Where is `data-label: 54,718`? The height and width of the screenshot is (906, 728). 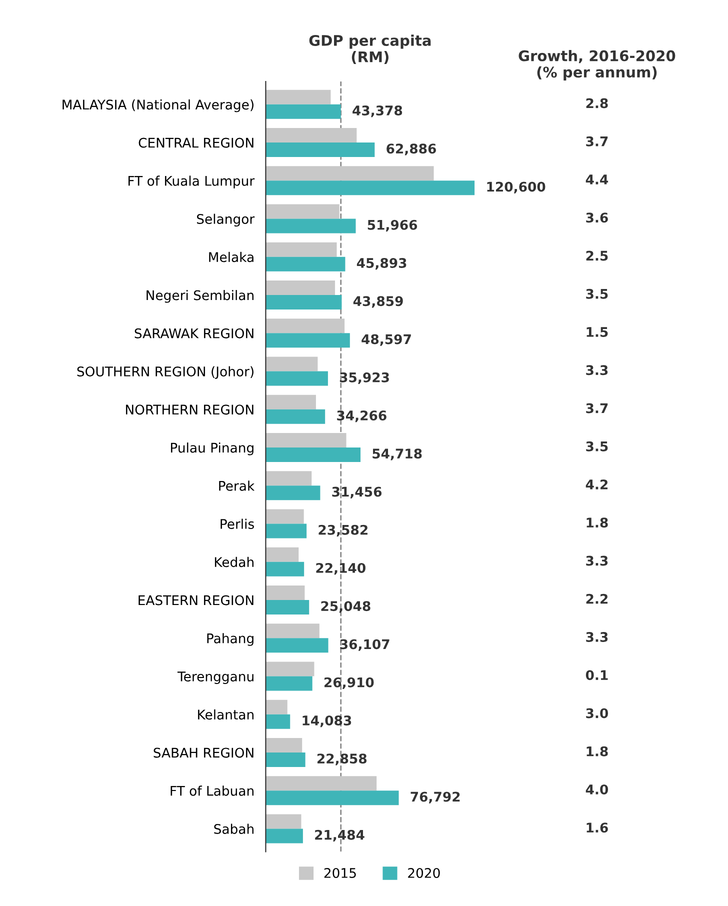
data-label: 54,718 is located at coordinates (397, 454).